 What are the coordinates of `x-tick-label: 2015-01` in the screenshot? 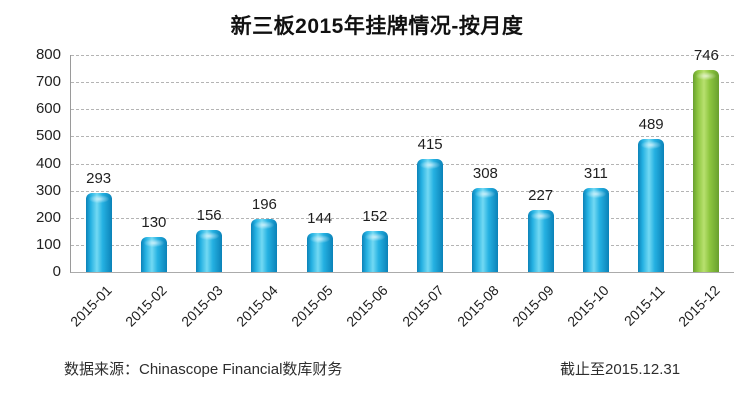 It's located at (91, 306).